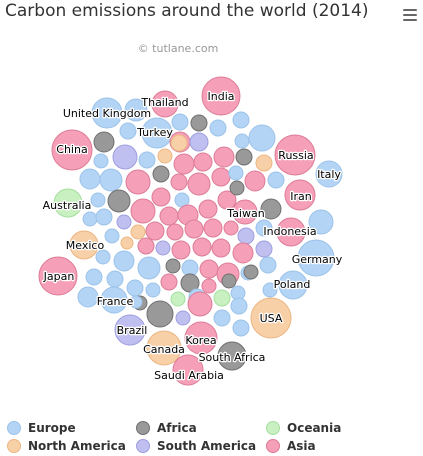 The image size is (423, 456). Describe the element at coordinates (72, 150) in the screenshot. I see `bubble-china` at that location.